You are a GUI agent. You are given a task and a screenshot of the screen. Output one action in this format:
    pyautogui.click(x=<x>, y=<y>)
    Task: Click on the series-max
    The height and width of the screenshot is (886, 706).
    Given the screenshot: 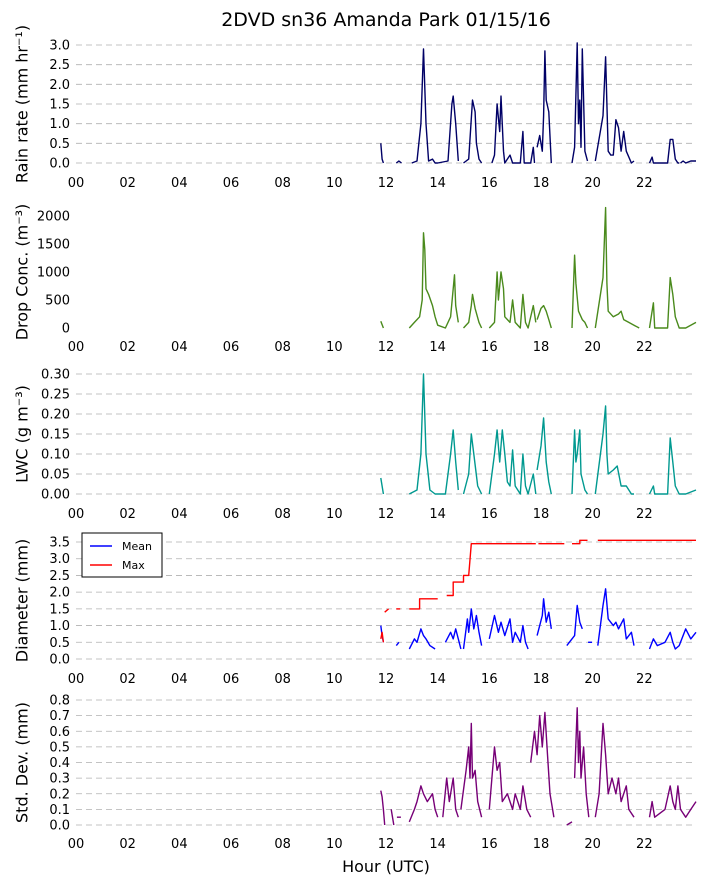 What is the action you would take?
    pyautogui.click(x=538, y=591)
    